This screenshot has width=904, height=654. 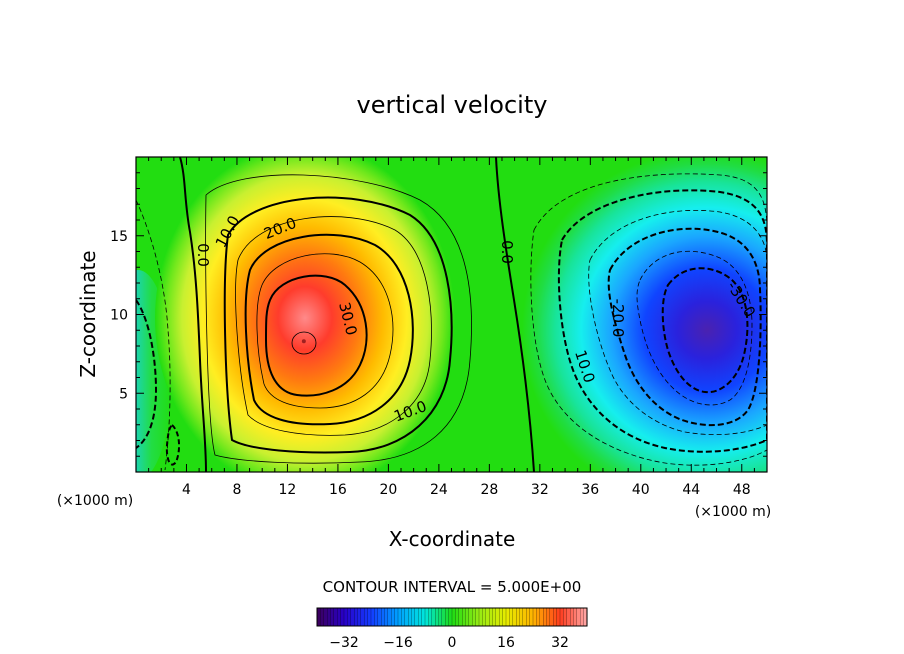 What do you see at coordinates (388, 490) in the screenshot?
I see `x-tick-label: 20` at bounding box center [388, 490].